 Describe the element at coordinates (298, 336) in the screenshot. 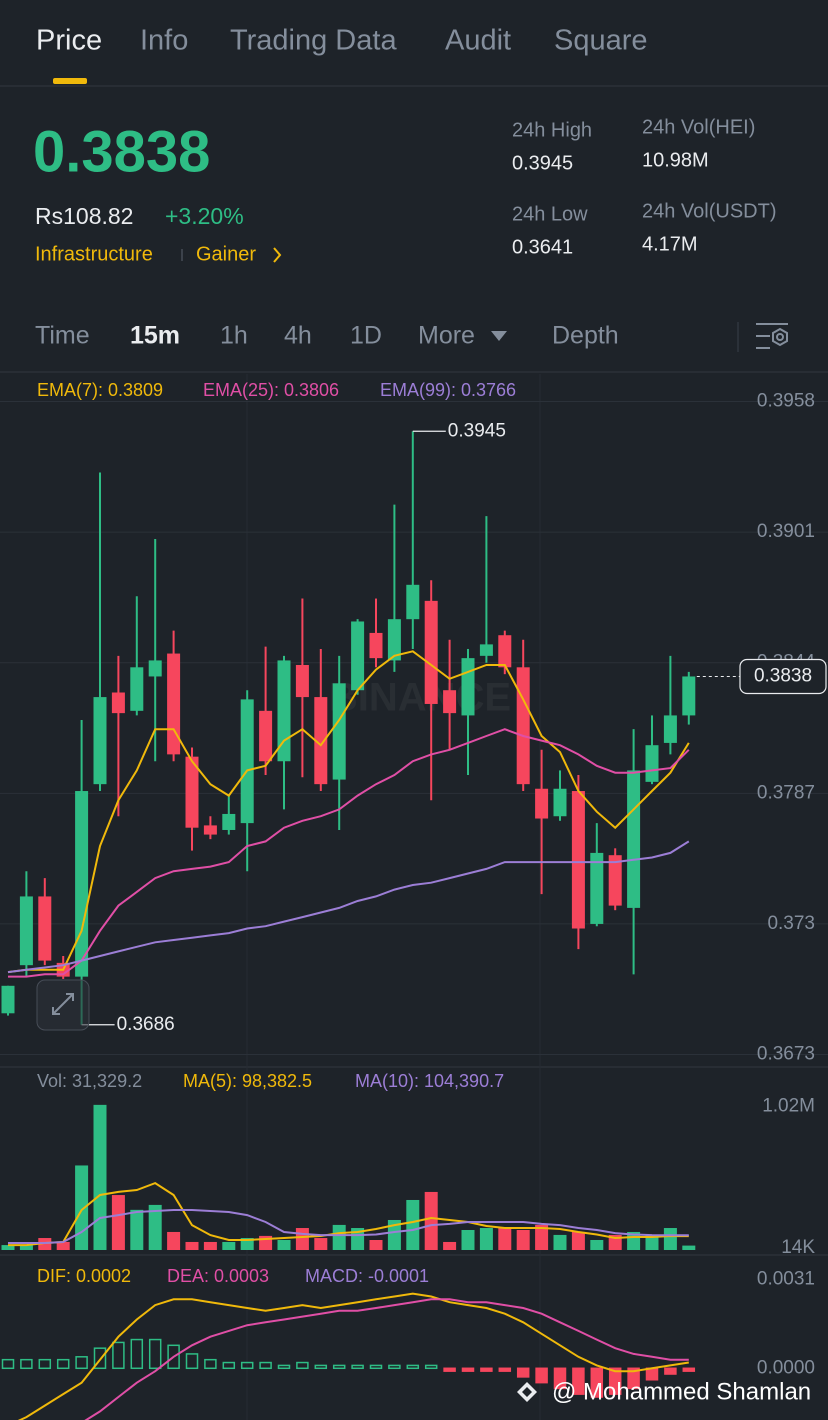

I see `timeframe: 4h` at that location.